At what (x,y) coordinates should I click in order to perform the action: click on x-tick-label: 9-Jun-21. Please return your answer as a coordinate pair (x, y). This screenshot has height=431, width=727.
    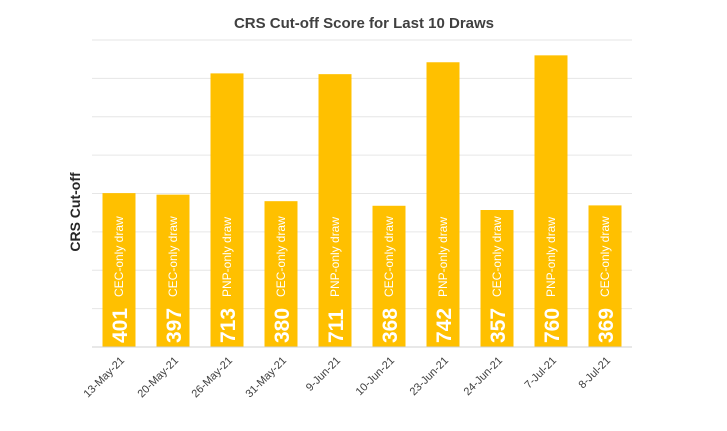
    Looking at the image, I should click on (323, 374).